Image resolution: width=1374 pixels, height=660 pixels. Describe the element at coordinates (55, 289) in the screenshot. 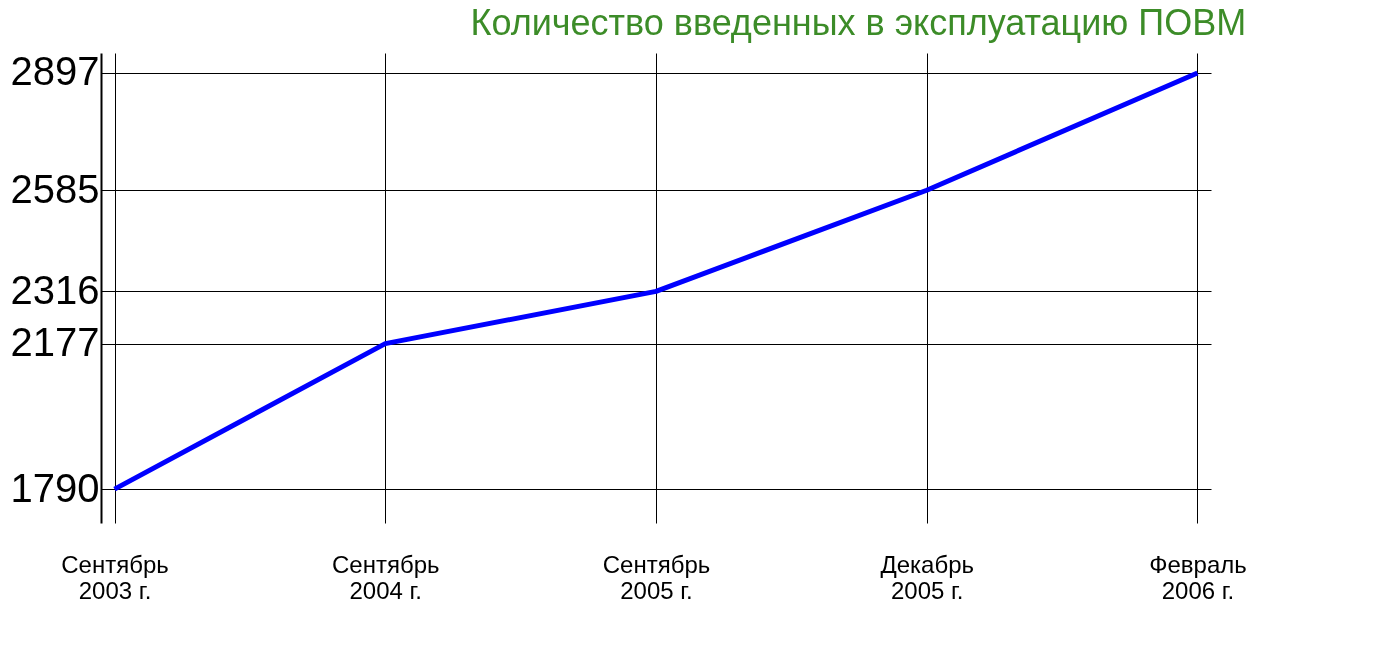

I see `y-tick-label: 2316` at that location.